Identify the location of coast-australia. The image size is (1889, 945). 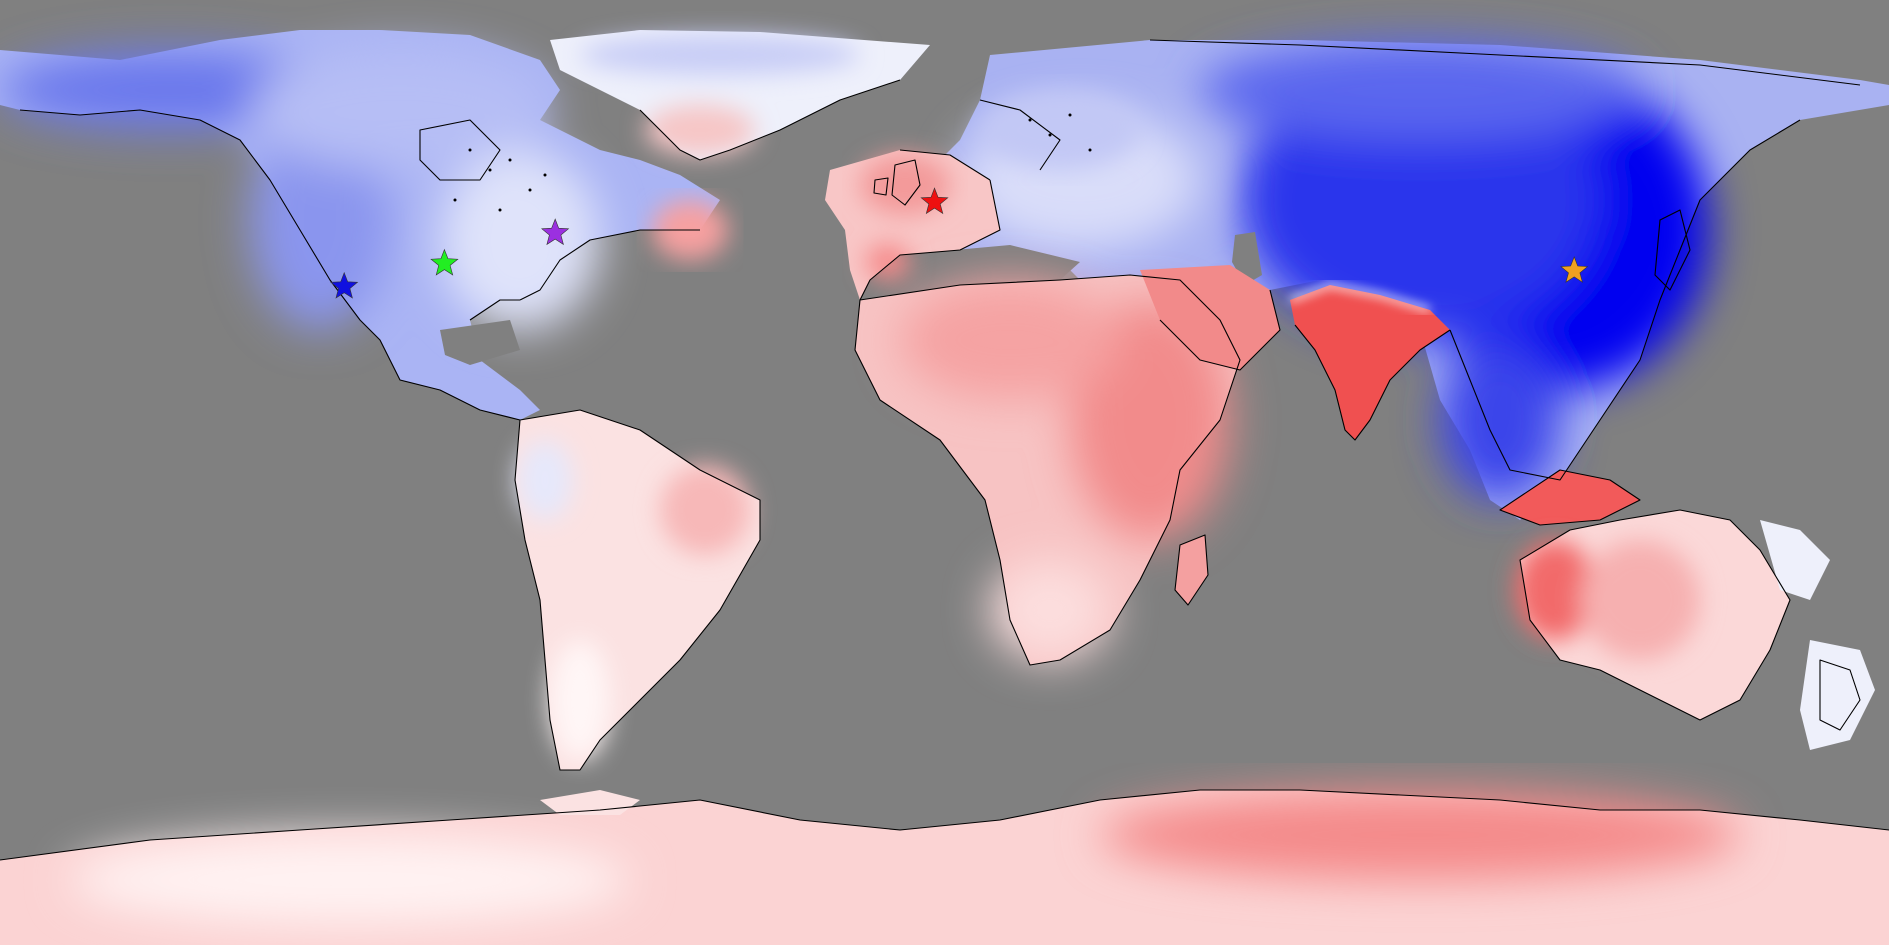
(1655, 615).